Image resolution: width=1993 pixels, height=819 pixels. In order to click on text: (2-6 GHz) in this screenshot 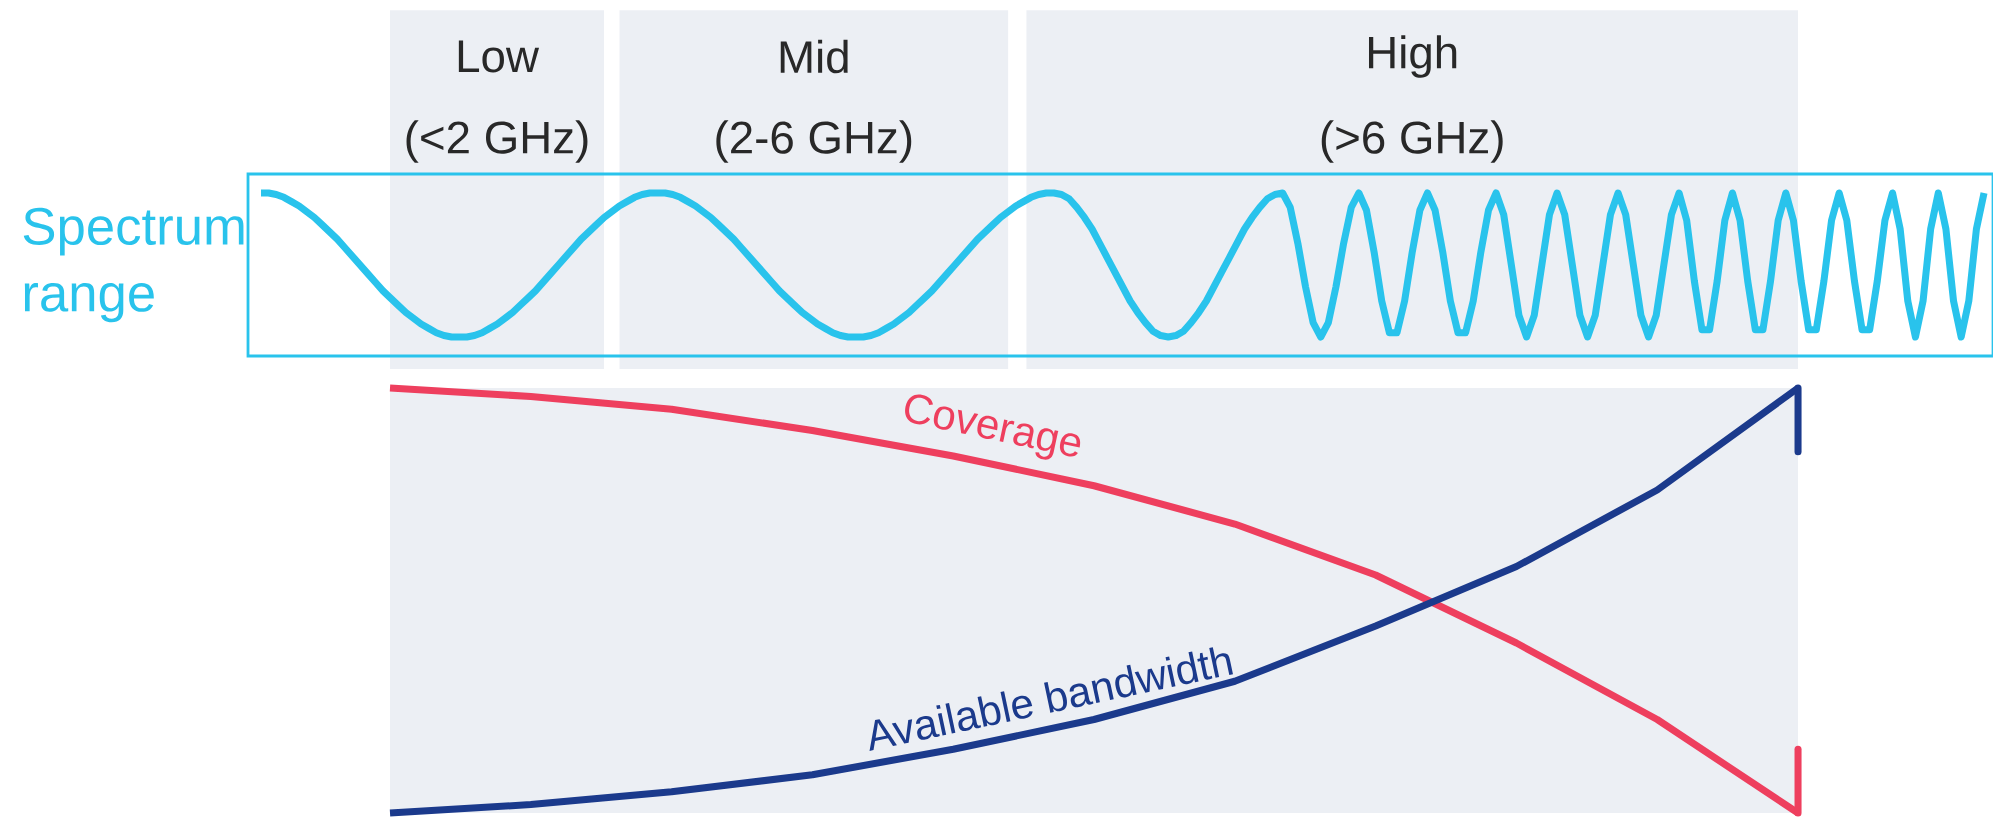, I will do `click(814, 141)`.